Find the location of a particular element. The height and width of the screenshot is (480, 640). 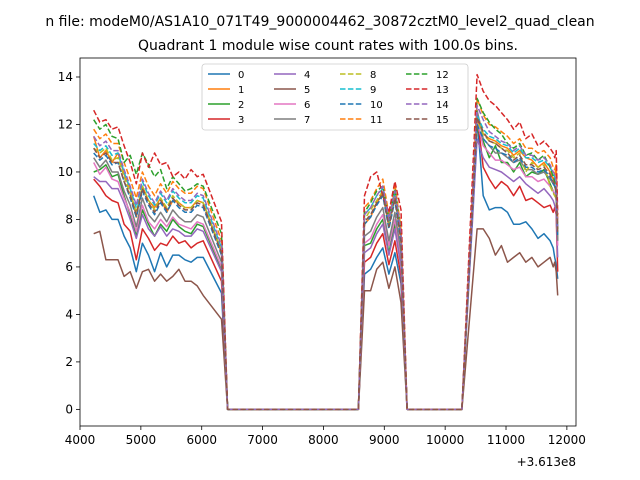

y-tick-label: 0 is located at coordinates (69, 409).